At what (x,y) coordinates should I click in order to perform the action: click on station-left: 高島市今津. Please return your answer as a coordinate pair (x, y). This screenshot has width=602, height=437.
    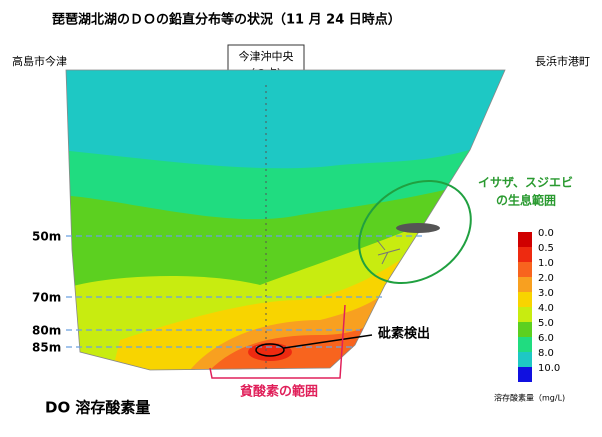
    Looking at the image, I should click on (39, 61).